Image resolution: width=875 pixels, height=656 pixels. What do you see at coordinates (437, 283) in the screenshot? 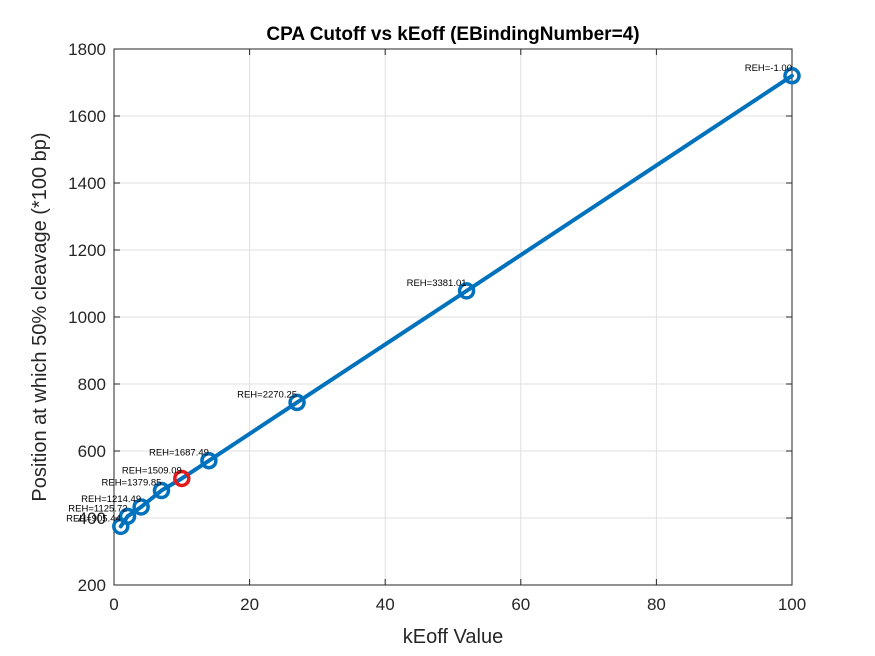
I see `point-annotation: REH=3381.01` at bounding box center [437, 283].